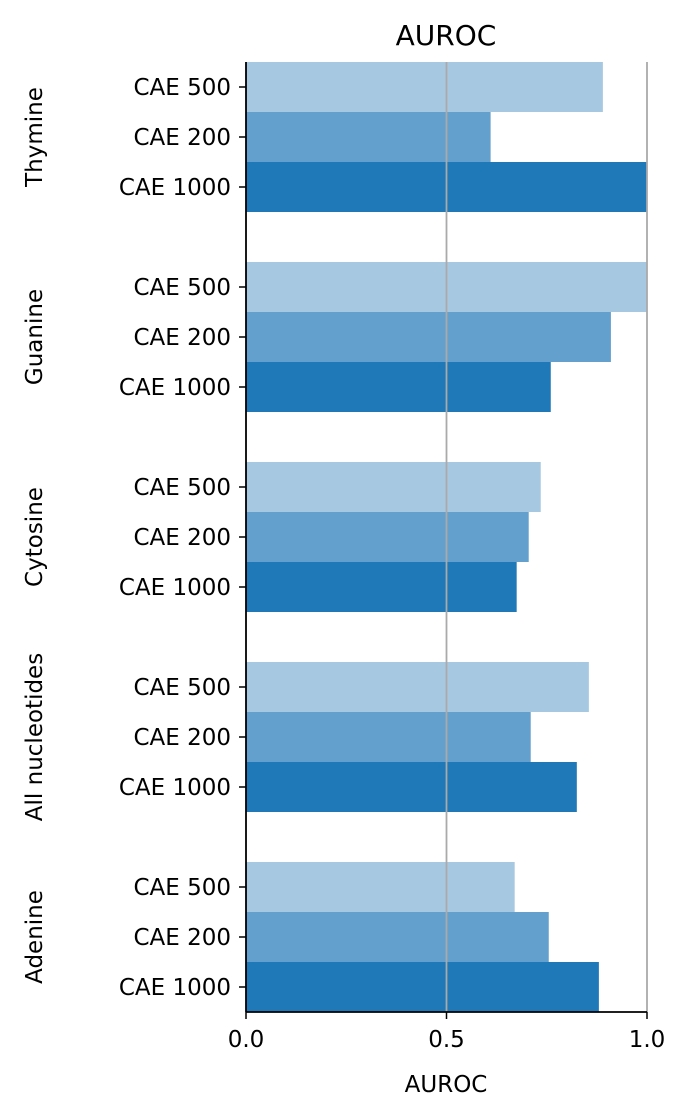 The width and height of the screenshot is (685, 1120). Describe the element at coordinates (35, 137) in the screenshot. I see `group-label: Thymine` at that location.